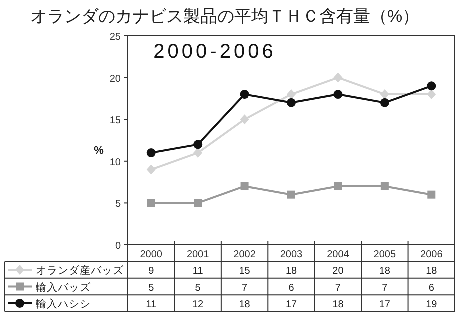 This screenshot has width=463, height=324. I want to click on legend-label: オランダ産バッズ, so click(80, 271).